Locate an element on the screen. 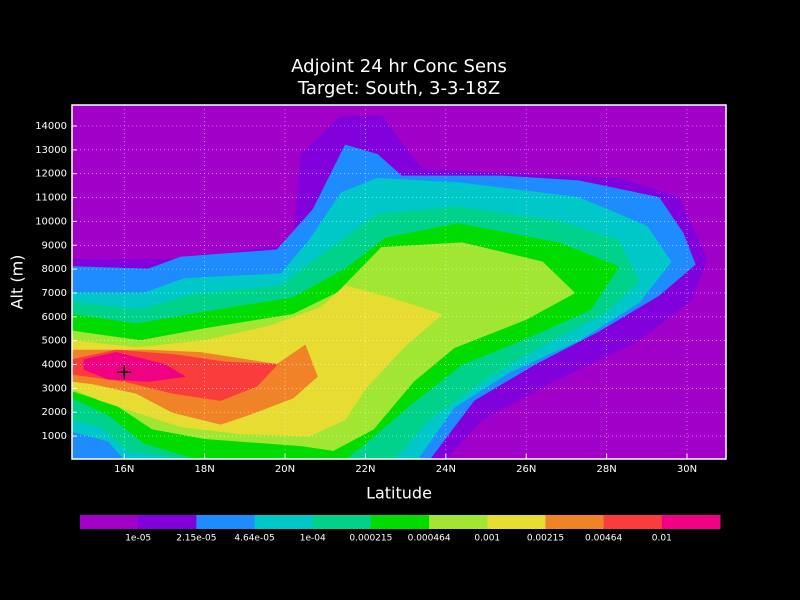  x-tick-label: 18N is located at coordinates (205, 469).